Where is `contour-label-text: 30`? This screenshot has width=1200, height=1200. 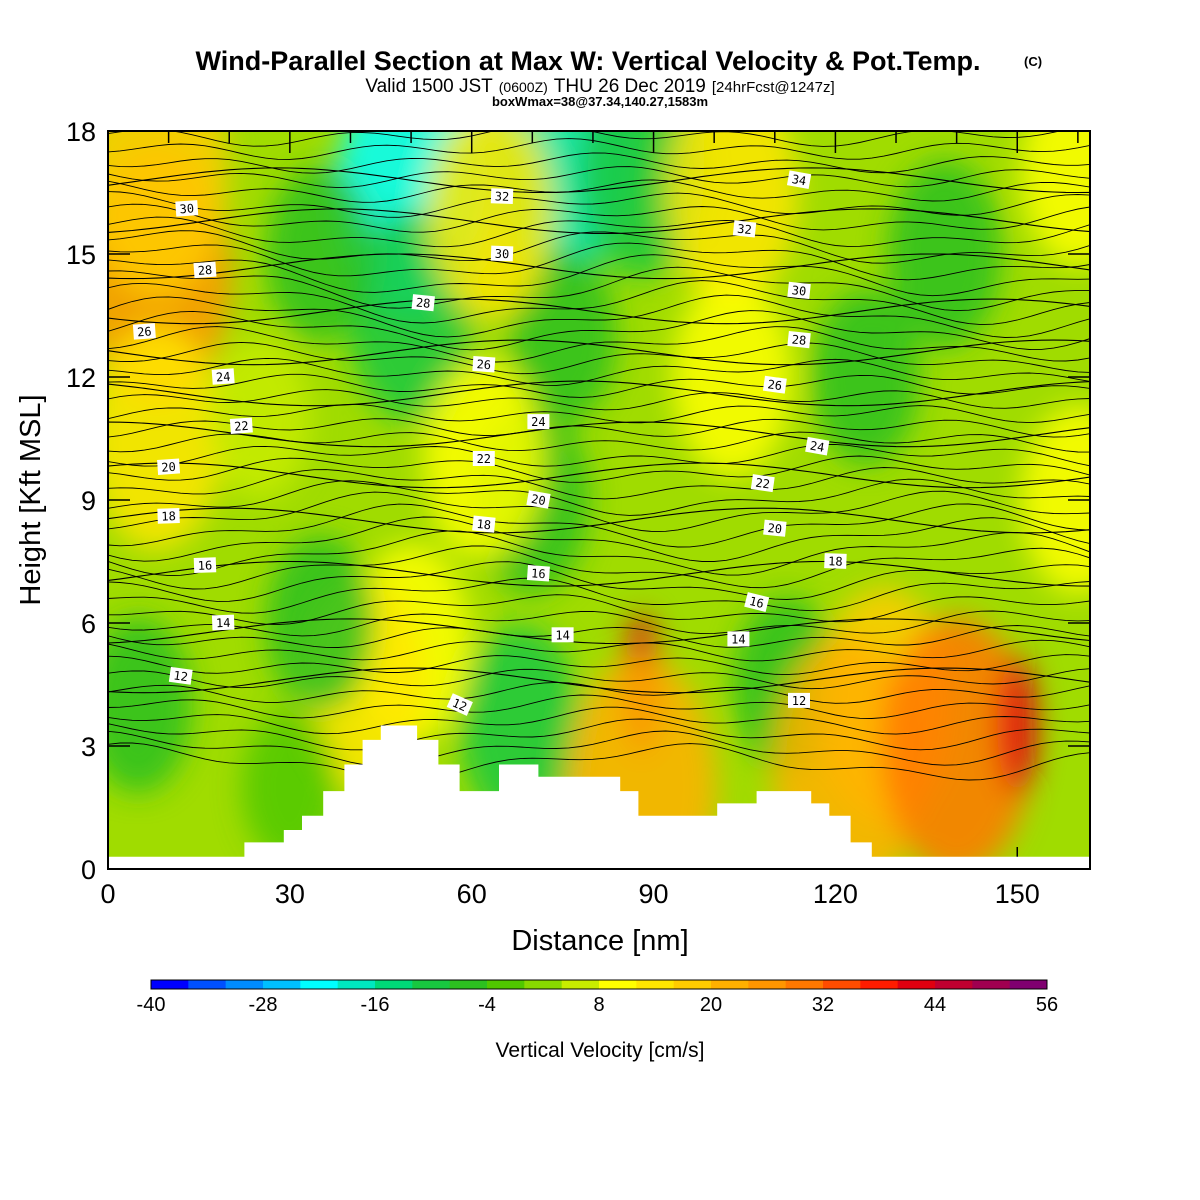 contour-label-text: 30 is located at coordinates (799, 290).